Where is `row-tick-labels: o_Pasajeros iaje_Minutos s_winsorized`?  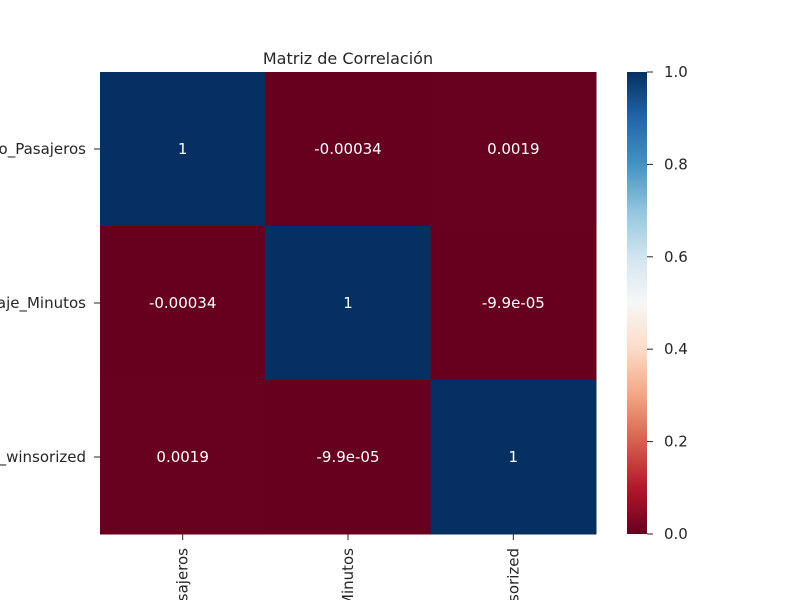 row-tick-labels: o_Pasajeros iaje_Minutos s_winsorized is located at coordinates (50, 303).